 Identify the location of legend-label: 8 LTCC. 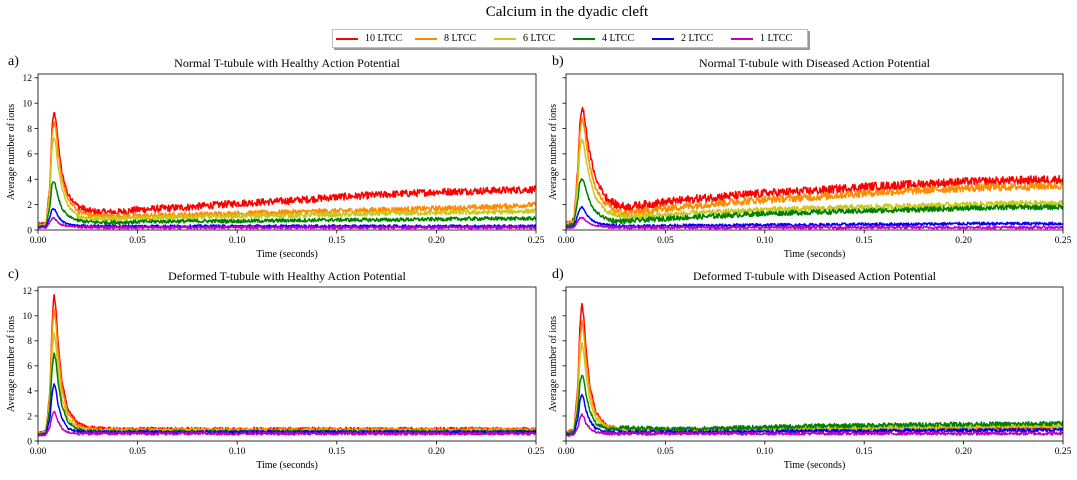
(460, 38).